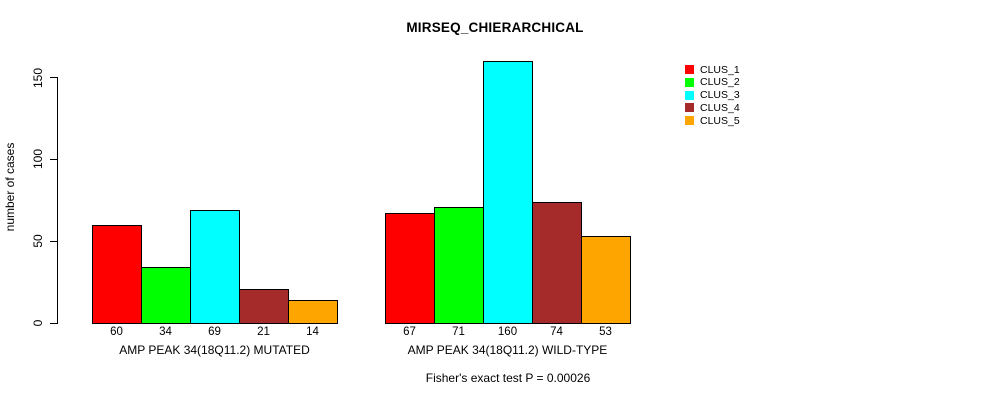  What do you see at coordinates (508, 378) in the screenshot?
I see `fisher-test-annotation: Fisher's exact test P = 0.00026` at bounding box center [508, 378].